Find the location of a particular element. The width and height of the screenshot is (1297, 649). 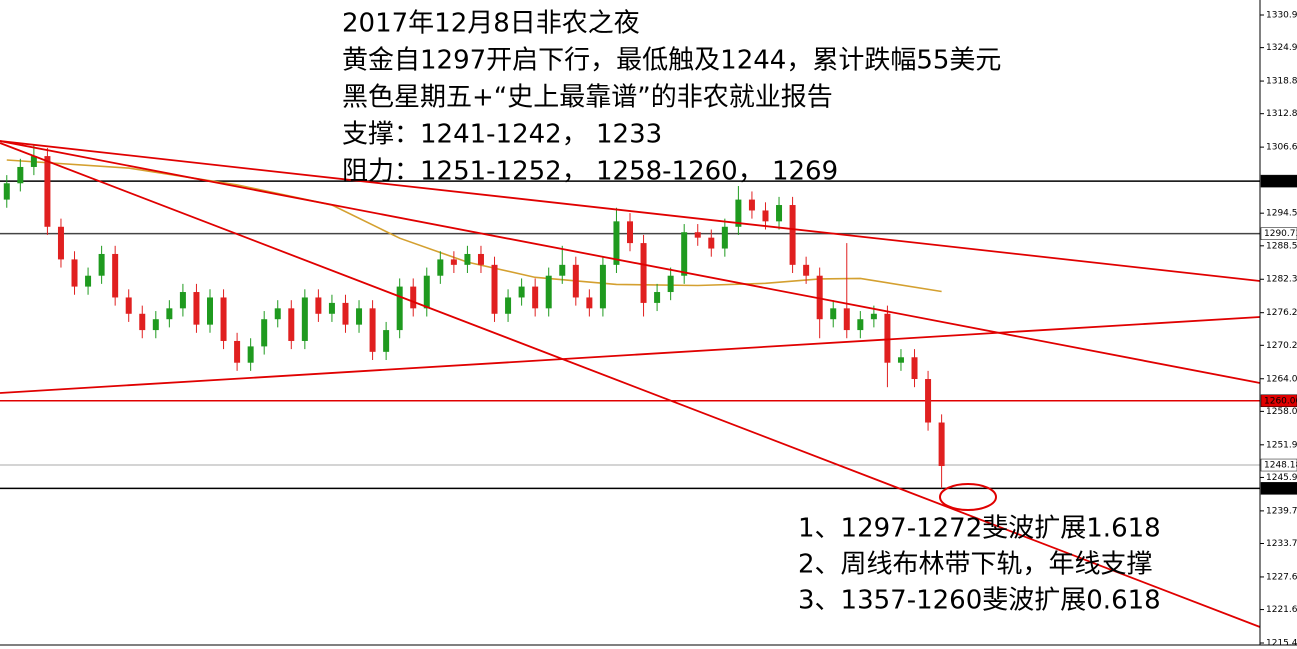

y-tick-label: 1330.95 is located at coordinates (1281, 16).